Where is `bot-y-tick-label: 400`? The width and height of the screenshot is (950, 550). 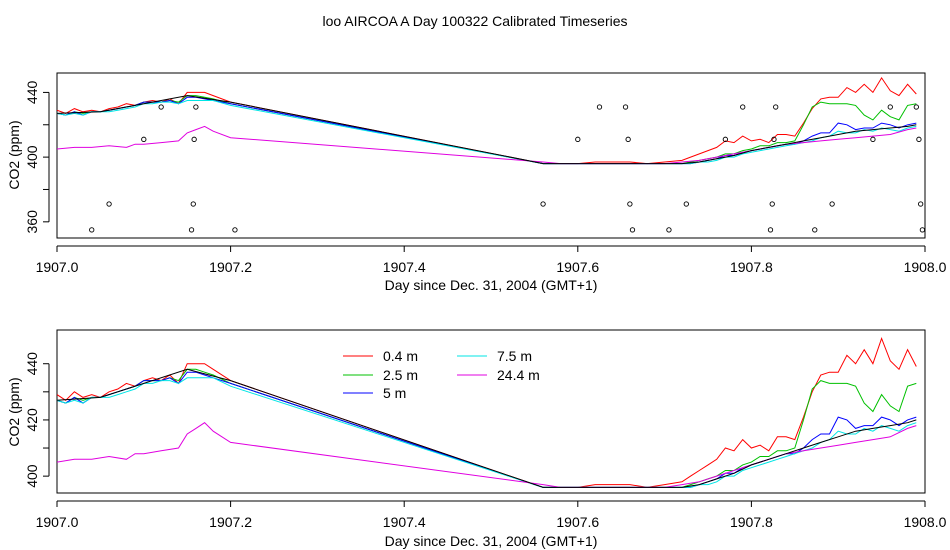
bot-y-tick-label: 400 is located at coordinates (32, 476).